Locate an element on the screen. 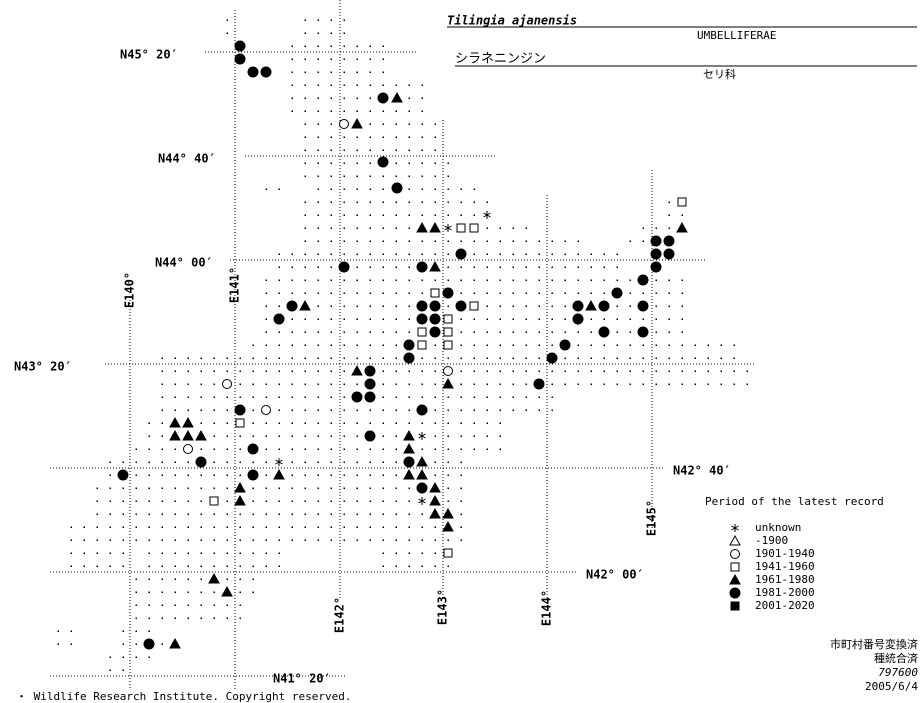  footer-line: 2005/6/4 is located at coordinates (891, 686).